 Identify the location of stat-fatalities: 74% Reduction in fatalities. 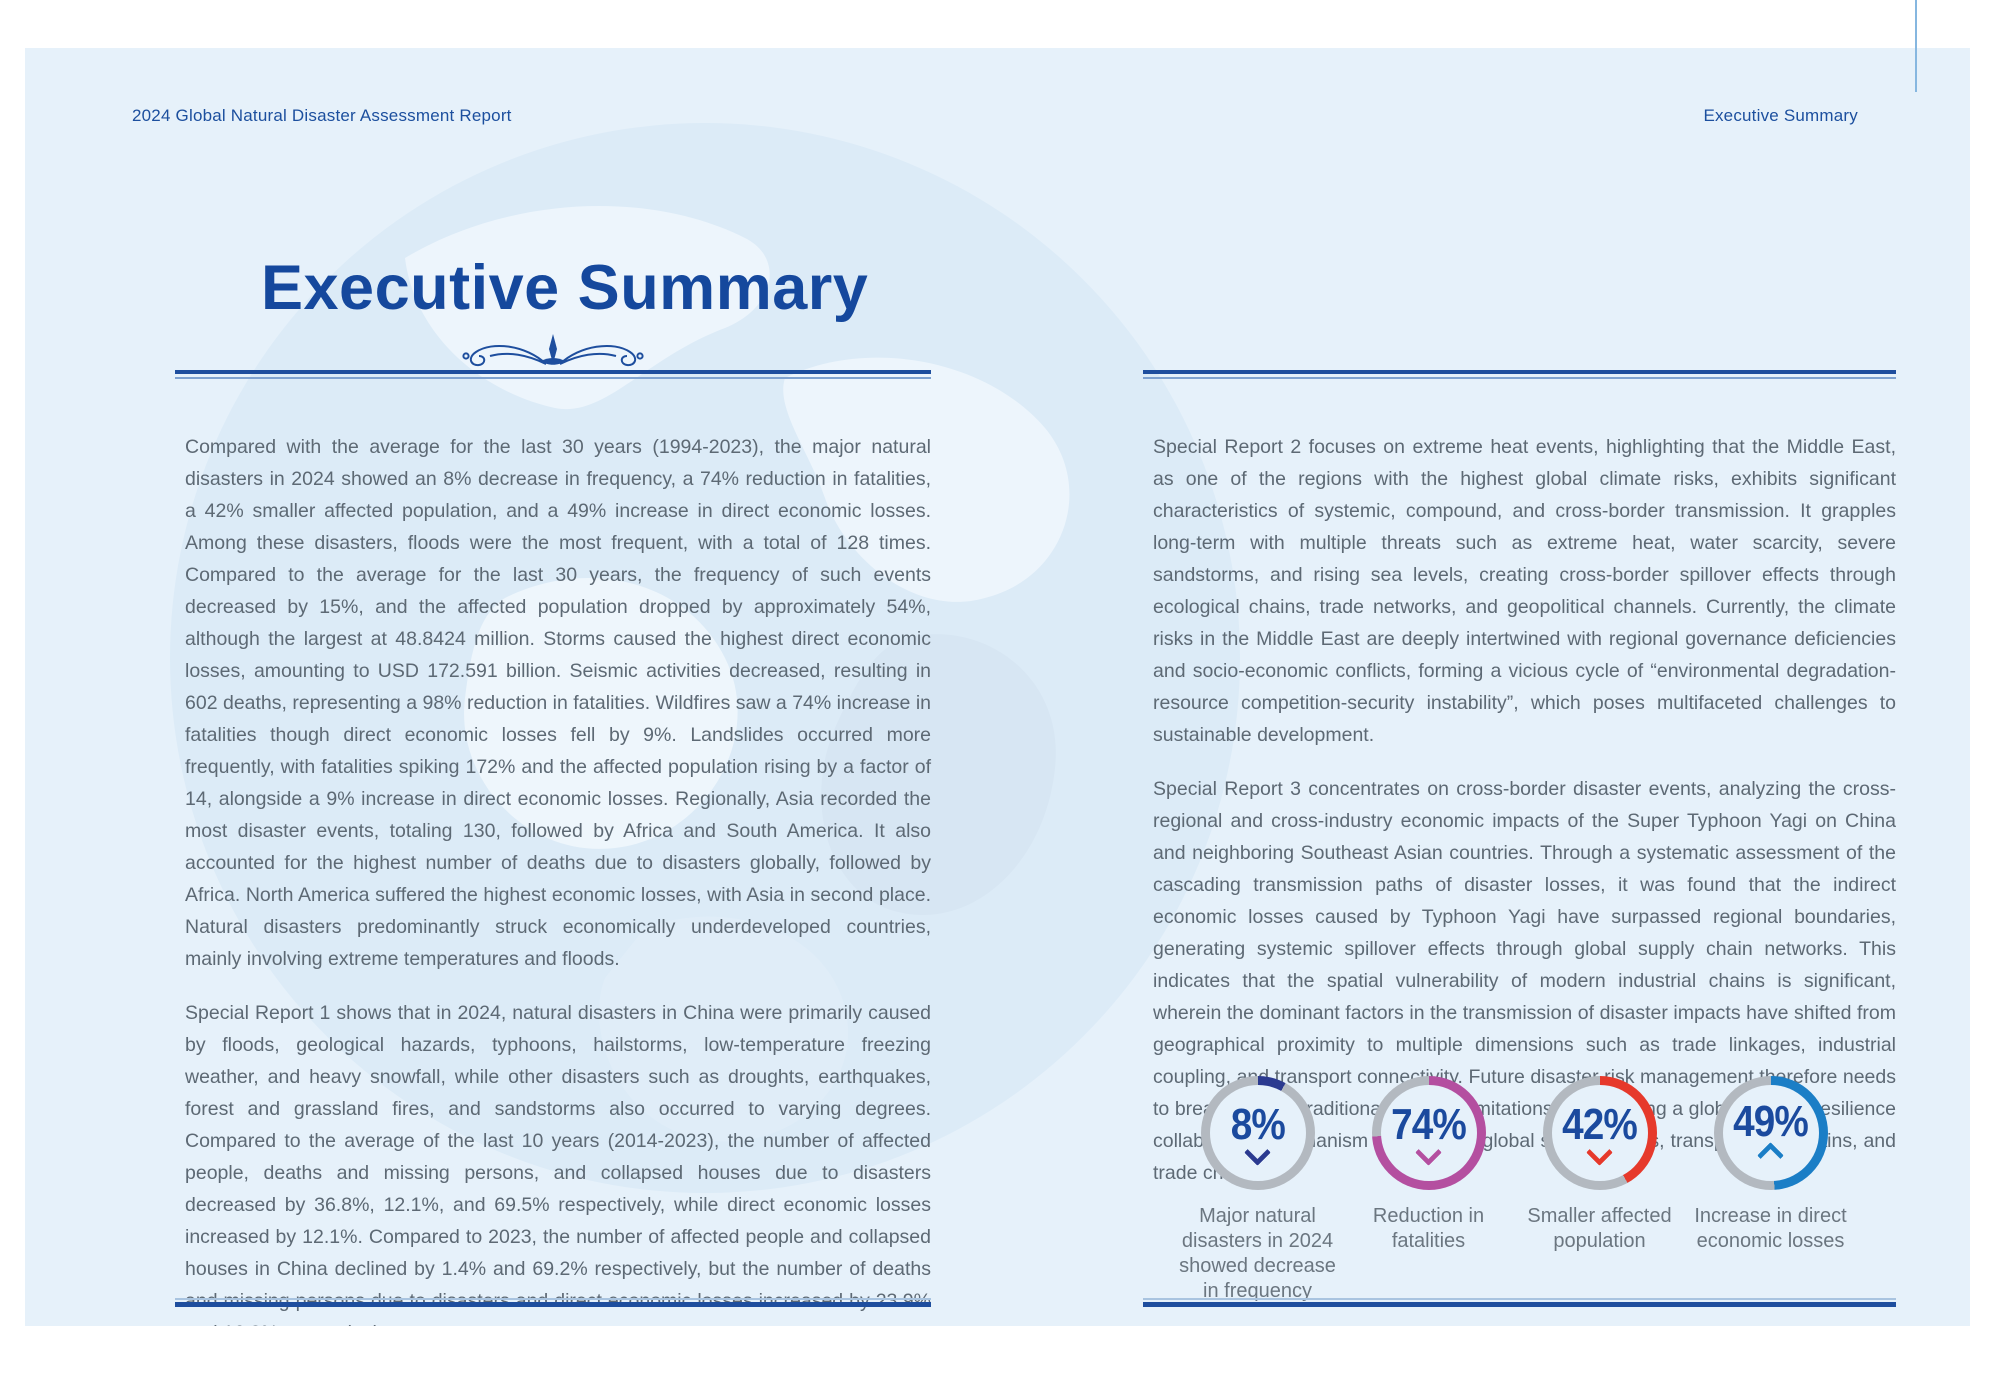
(1428, 1190).